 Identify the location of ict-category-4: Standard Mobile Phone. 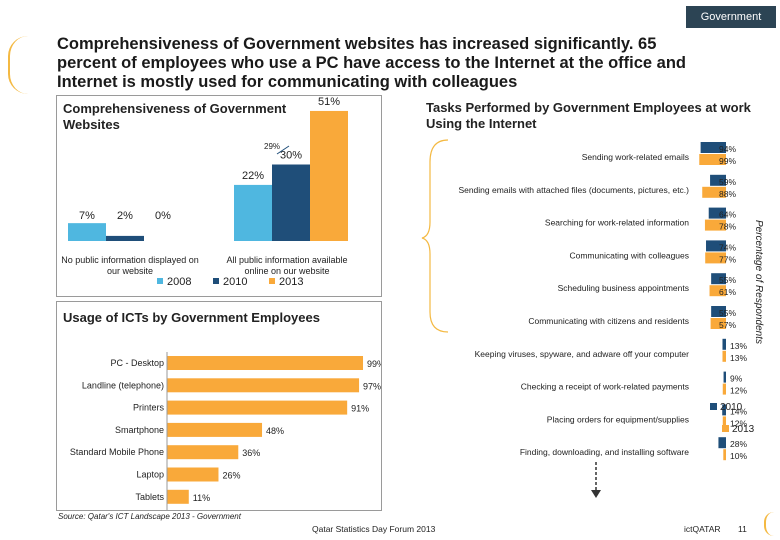
(117, 452).